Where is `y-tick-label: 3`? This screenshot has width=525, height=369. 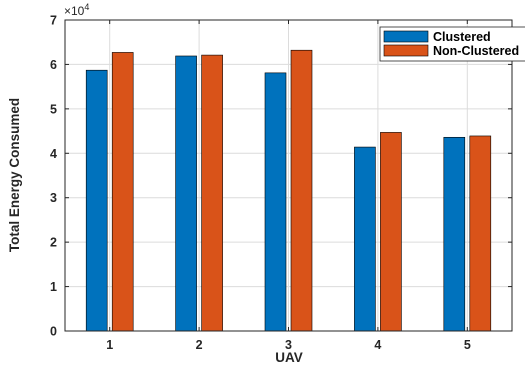 y-tick-label: 3 is located at coordinates (53, 198).